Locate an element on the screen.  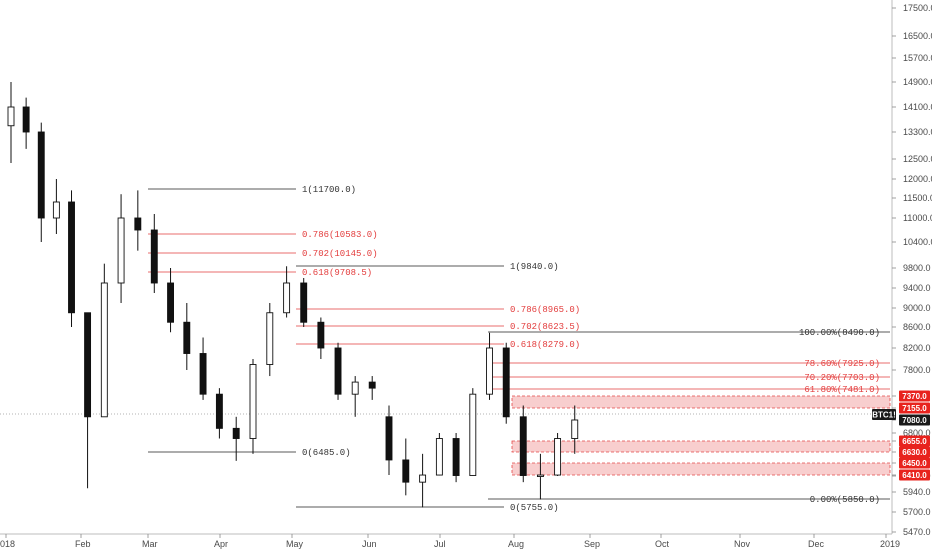
x-tick-label: Jun is located at coordinates (369, 544).